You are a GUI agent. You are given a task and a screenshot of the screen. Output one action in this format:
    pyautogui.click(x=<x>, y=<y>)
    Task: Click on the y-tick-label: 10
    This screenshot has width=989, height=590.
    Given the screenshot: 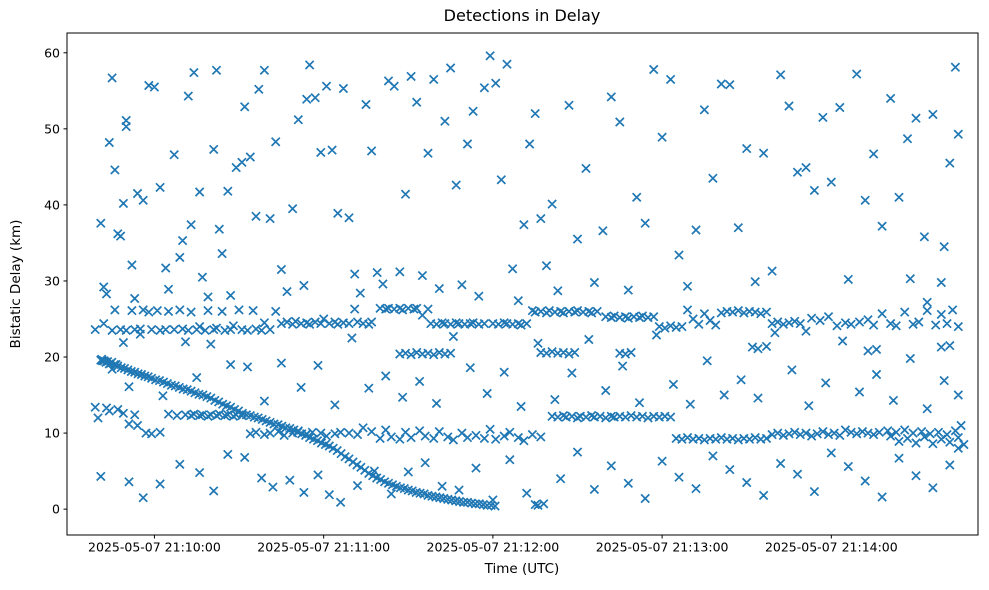 What is the action you would take?
    pyautogui.click(x=52, y=433)
    